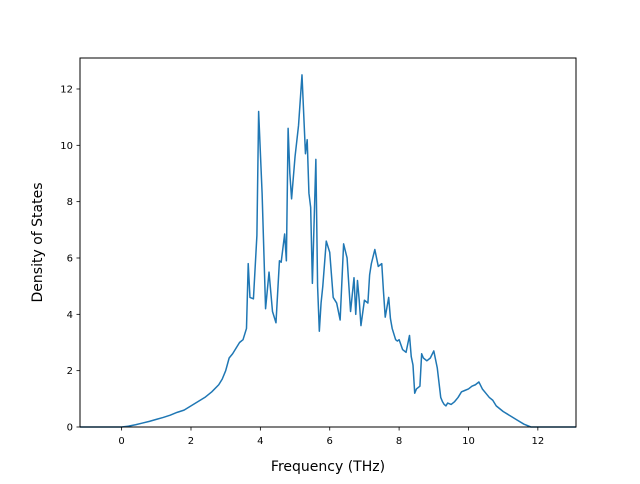 This screenshot has height=484, width=640. I want to click on y-tick-label: 2, so click(70, 371).